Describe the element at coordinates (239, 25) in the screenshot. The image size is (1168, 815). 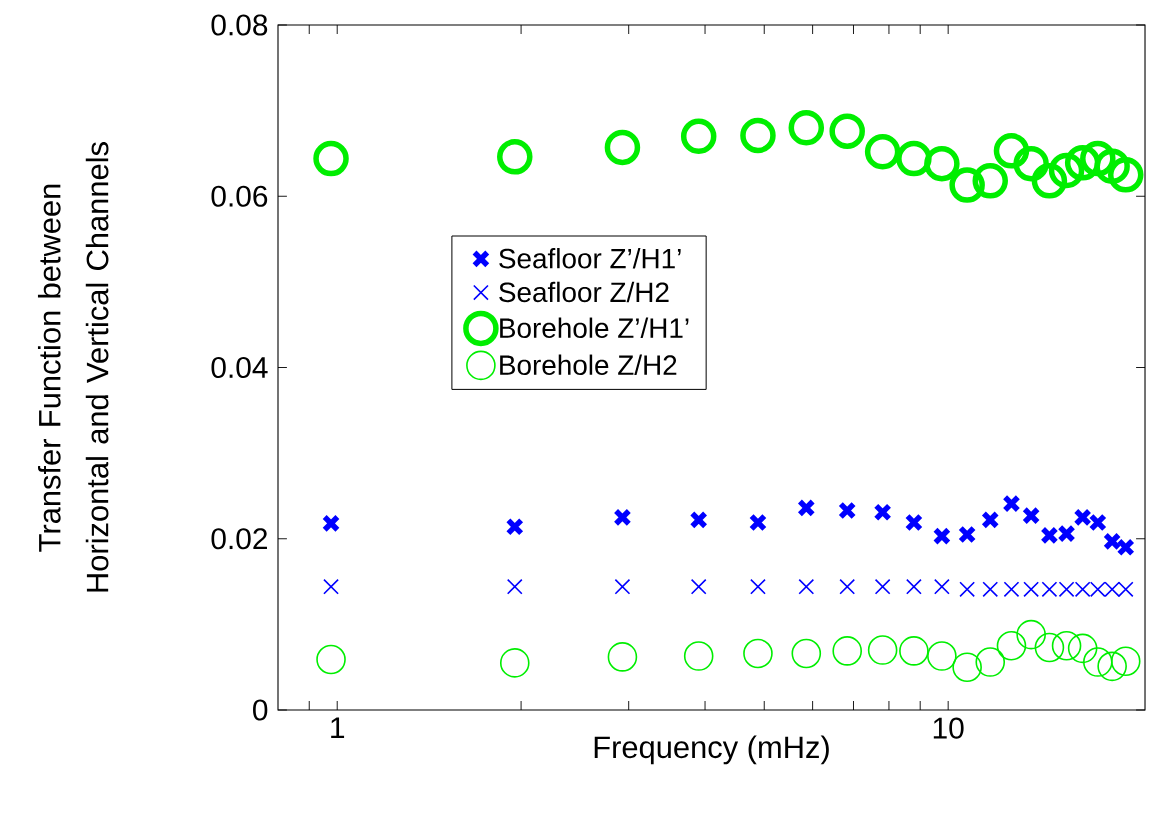
I see `y-tick-label: 0.08` at that location.